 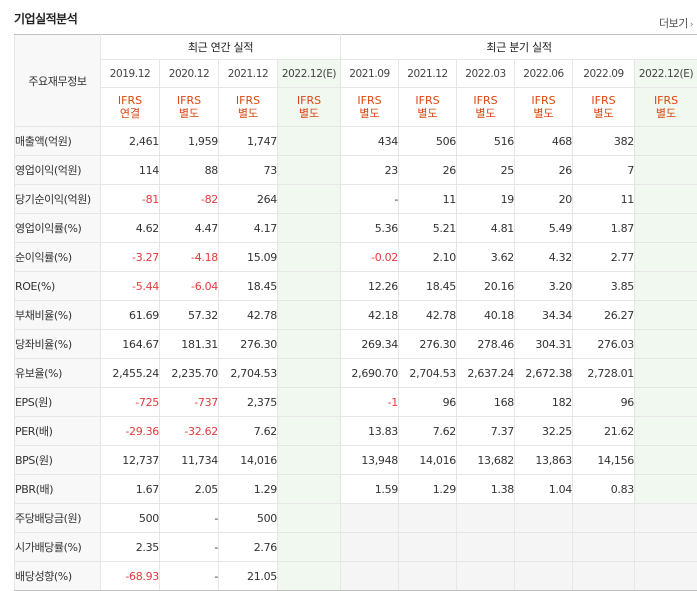 What do you see at coordinates (57, 80) in the screenshot?
I see `row-header: 주요재무정보` at bounding box center [57, 80].